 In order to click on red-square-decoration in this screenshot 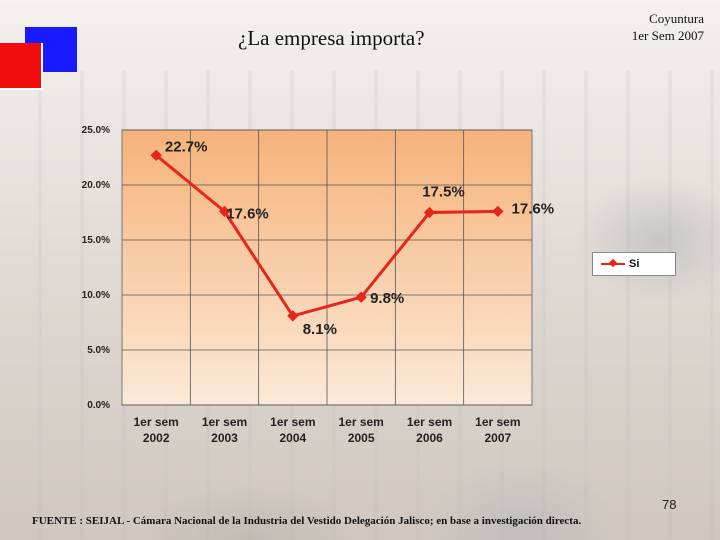, I will do `click(21, 66)`.